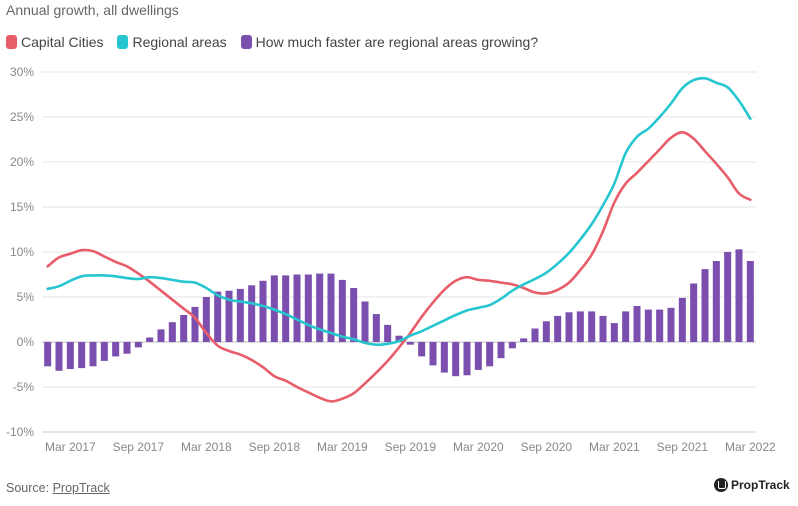  Describe the element at coordinates (721, 485) in the screenshot. I see `house-icon` at that location.